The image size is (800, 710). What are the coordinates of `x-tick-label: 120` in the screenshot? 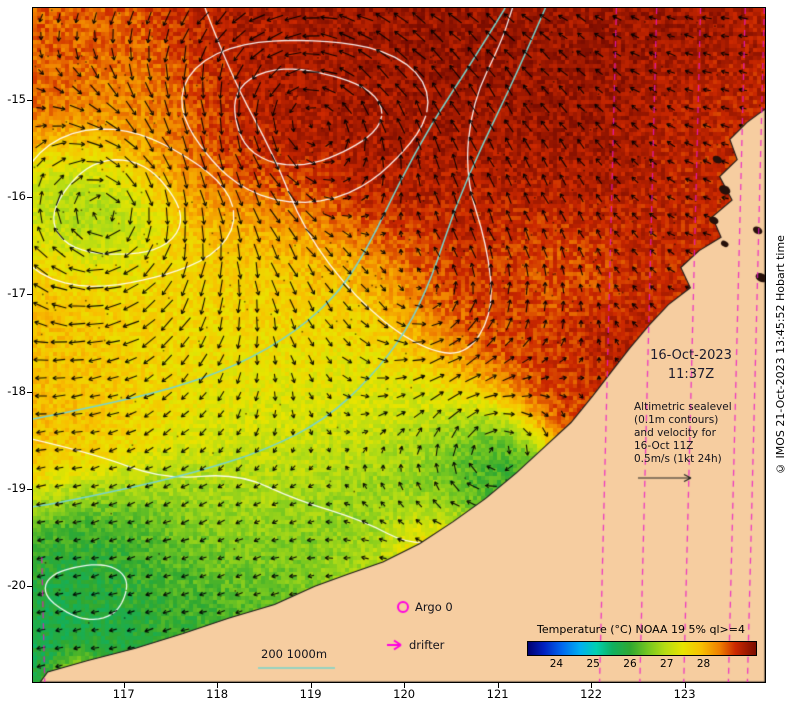 It's located at (404, 694).